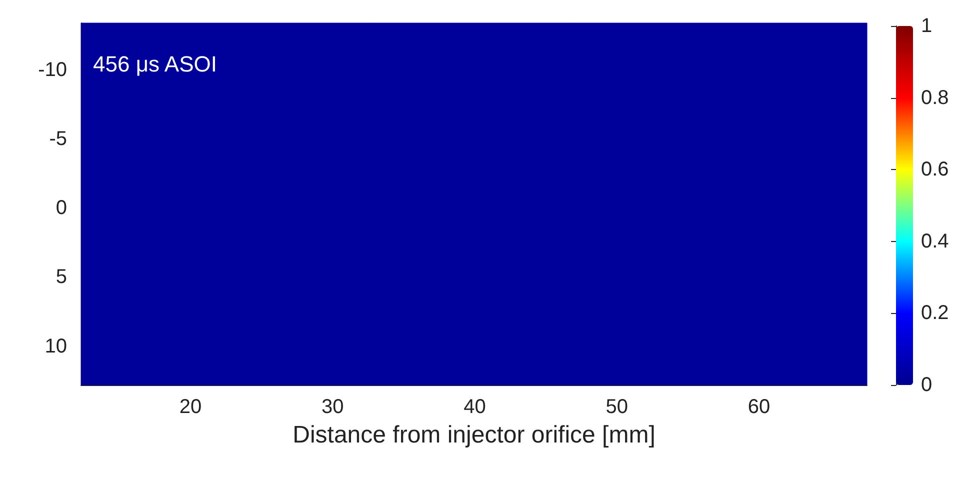  What do you see at coordinates (617, 407) in the screenshot?
I see `x-tick-label: 50` at bounding box center [617, 407].